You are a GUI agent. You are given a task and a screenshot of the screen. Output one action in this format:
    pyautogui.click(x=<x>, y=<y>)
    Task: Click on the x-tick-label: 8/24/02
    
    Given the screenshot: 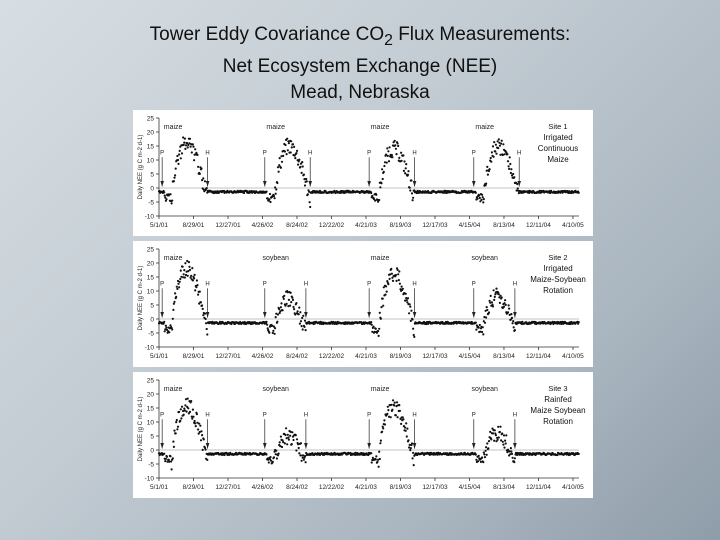 What is the action you would take?
    pyautogui.click(x=297, y=487)
    